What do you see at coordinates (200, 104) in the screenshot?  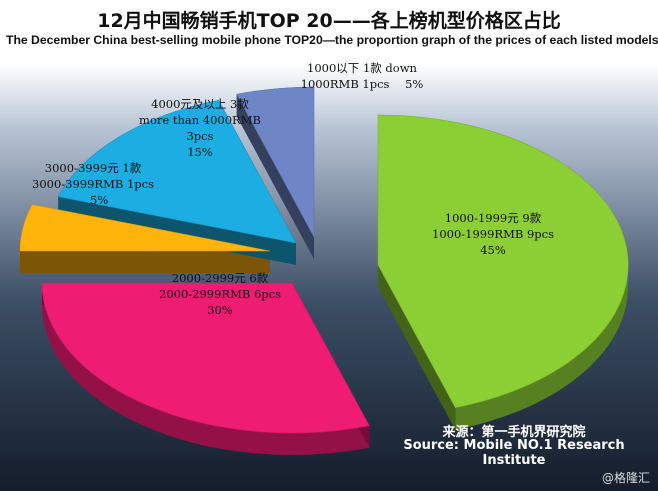 I see `slice-label-cn: 4000元及以上 3款` at bounding box center [200, 104].